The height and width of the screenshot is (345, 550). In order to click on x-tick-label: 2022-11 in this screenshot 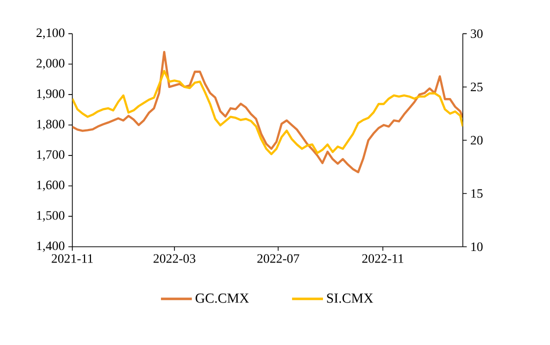, I will do `click(383, 258)`.